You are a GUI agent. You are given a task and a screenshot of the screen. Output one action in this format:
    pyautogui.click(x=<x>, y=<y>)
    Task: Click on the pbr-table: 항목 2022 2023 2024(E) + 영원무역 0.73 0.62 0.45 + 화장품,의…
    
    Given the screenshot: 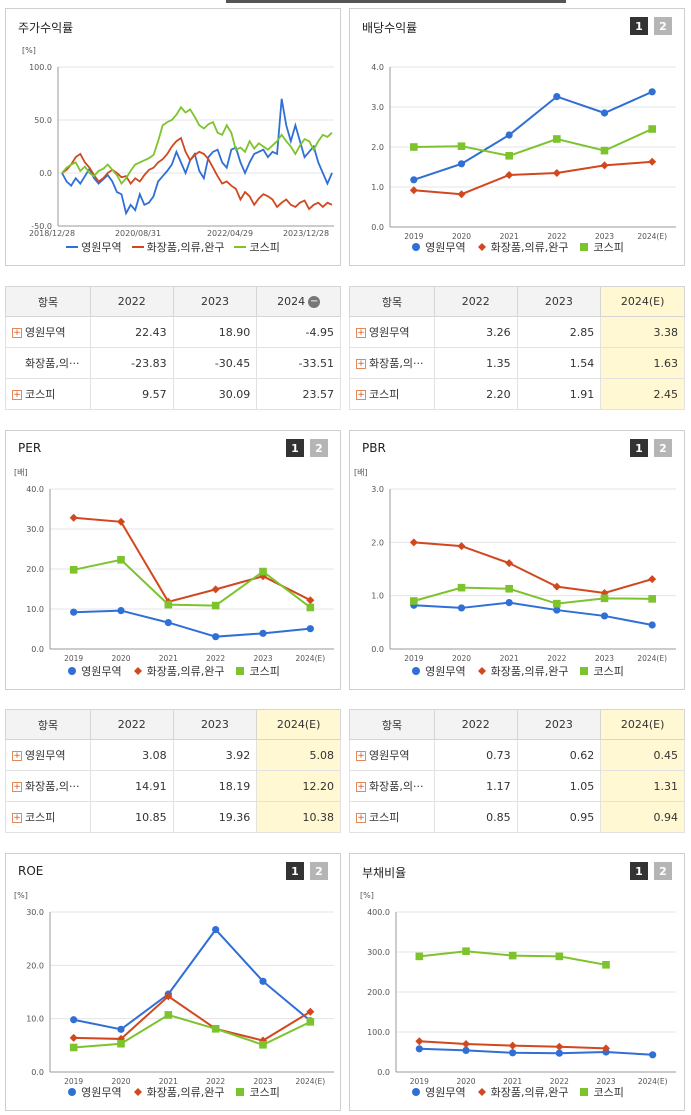 What is the action you would take?
    pyautogui.click(x=517, y=771)
    